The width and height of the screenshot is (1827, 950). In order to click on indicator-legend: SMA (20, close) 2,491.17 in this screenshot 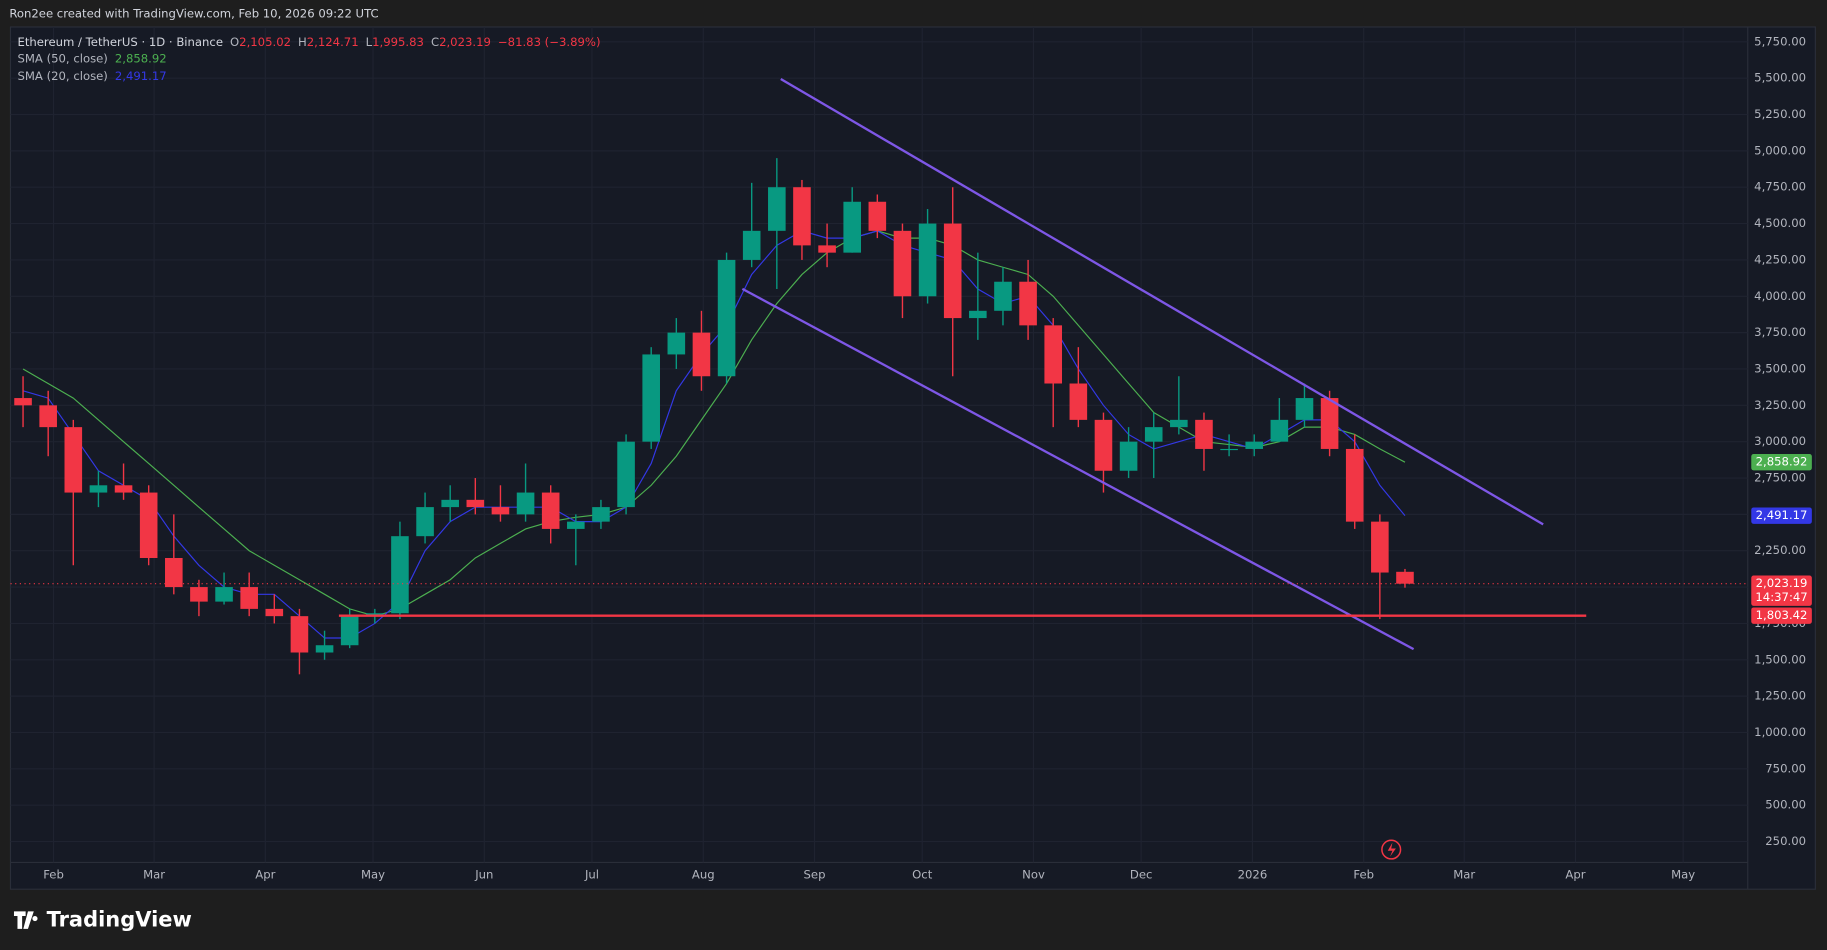, I will do `click(91, 75)`.